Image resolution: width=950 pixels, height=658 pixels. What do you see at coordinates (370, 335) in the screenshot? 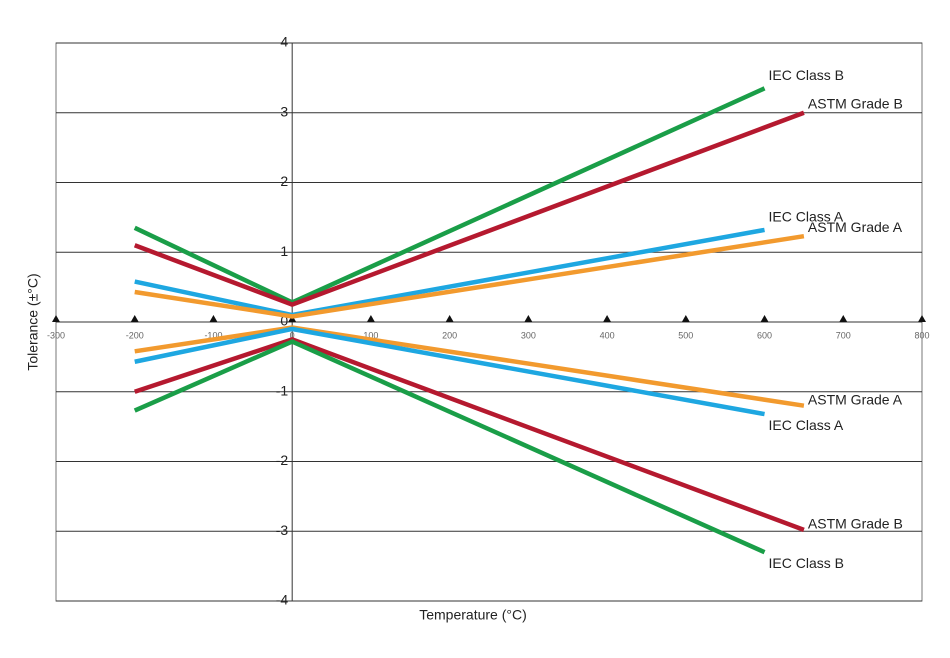
I see `x-tick-label: 100` at bounding box center [370, 335].